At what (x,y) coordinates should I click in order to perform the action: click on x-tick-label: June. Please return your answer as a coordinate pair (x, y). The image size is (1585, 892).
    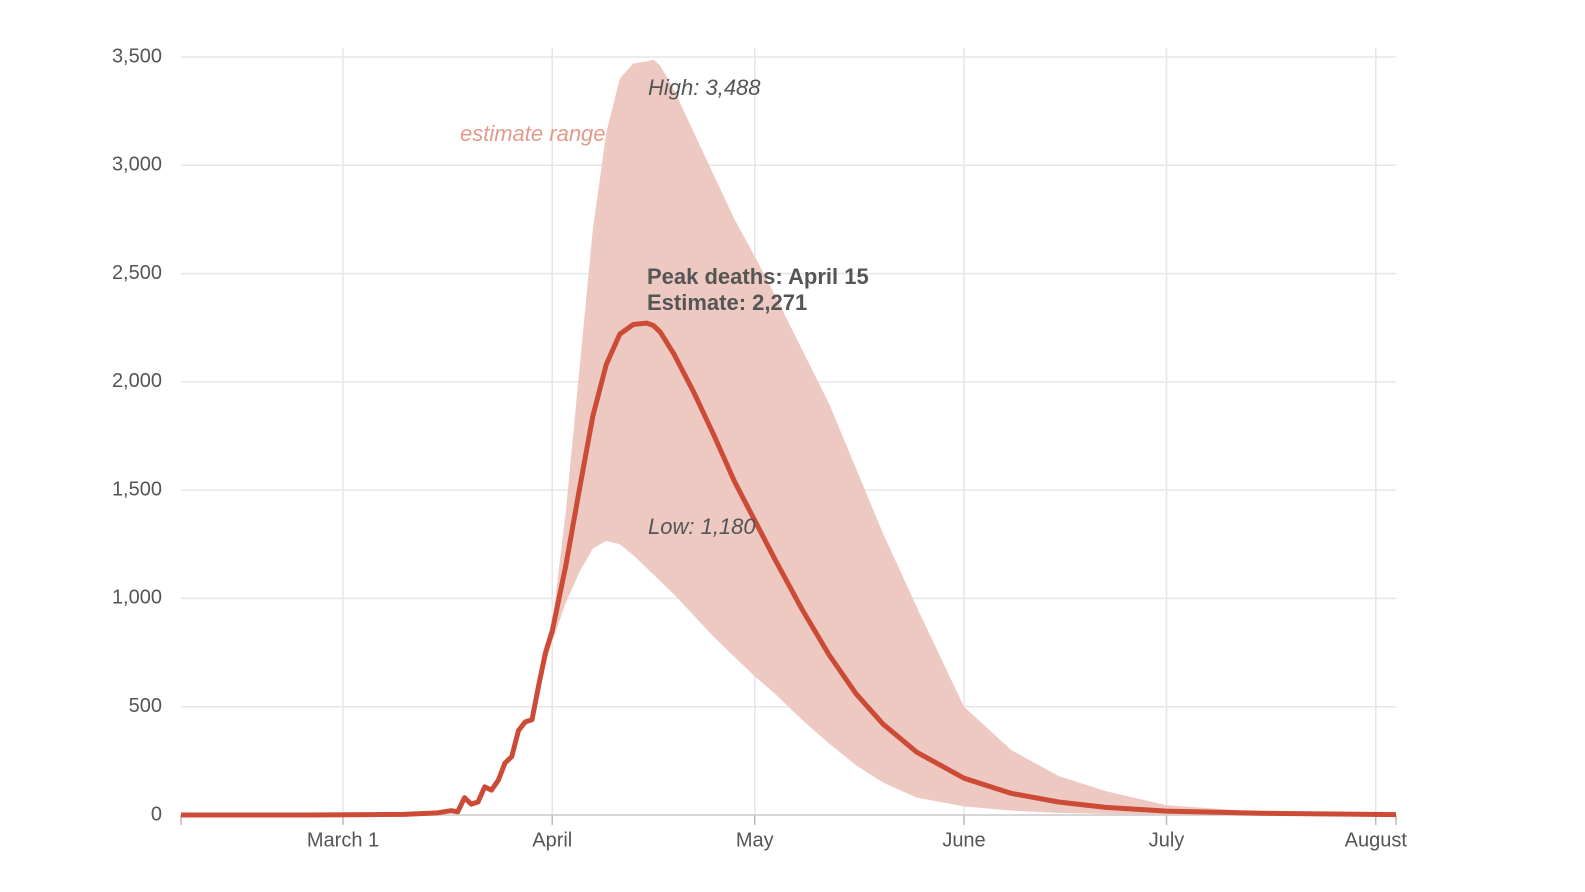
    Looking at the image, I should click on (963, 840).